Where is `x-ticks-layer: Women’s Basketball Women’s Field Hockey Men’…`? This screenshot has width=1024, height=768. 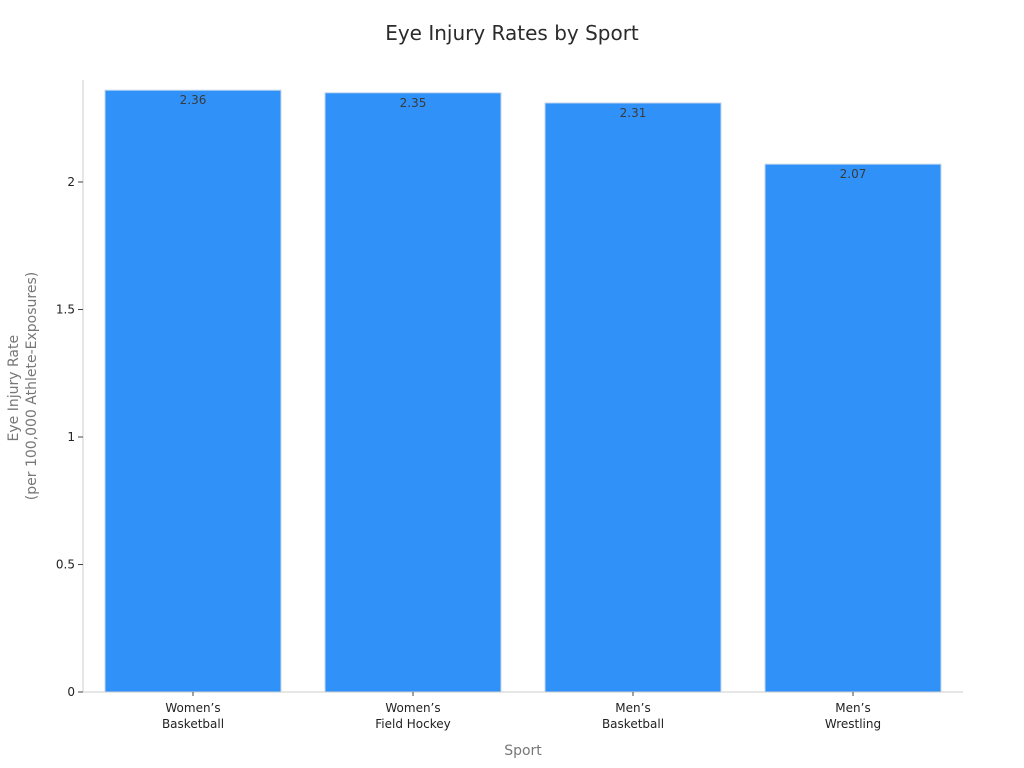
x-ticks-layer: Women’s Basketball Women’s Field Hockey Men’… is located at coordinates (521, 711).